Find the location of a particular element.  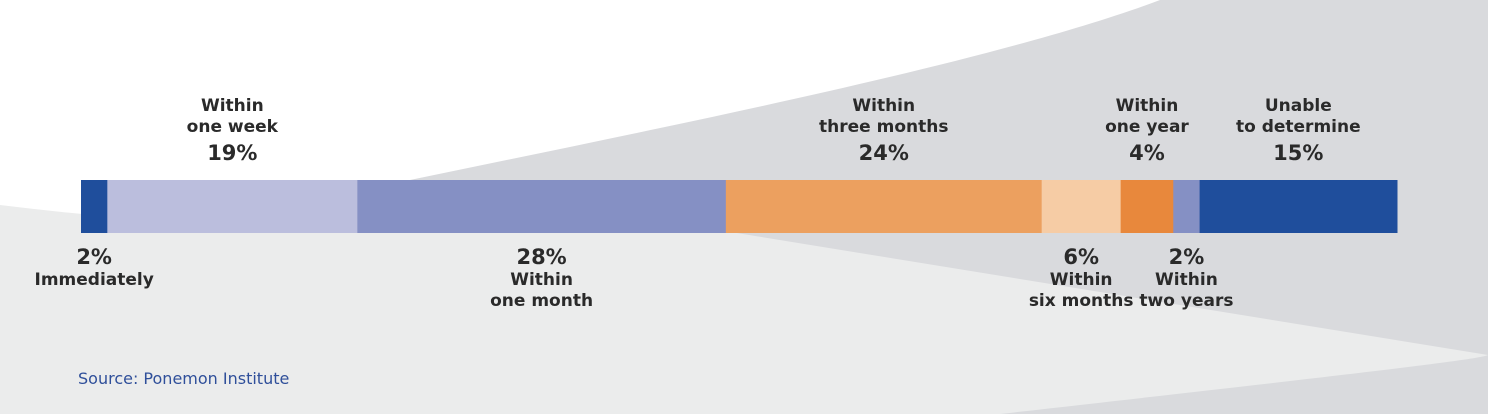

segment-name-5-line-0: Within is located at coordinates (1147, 106).